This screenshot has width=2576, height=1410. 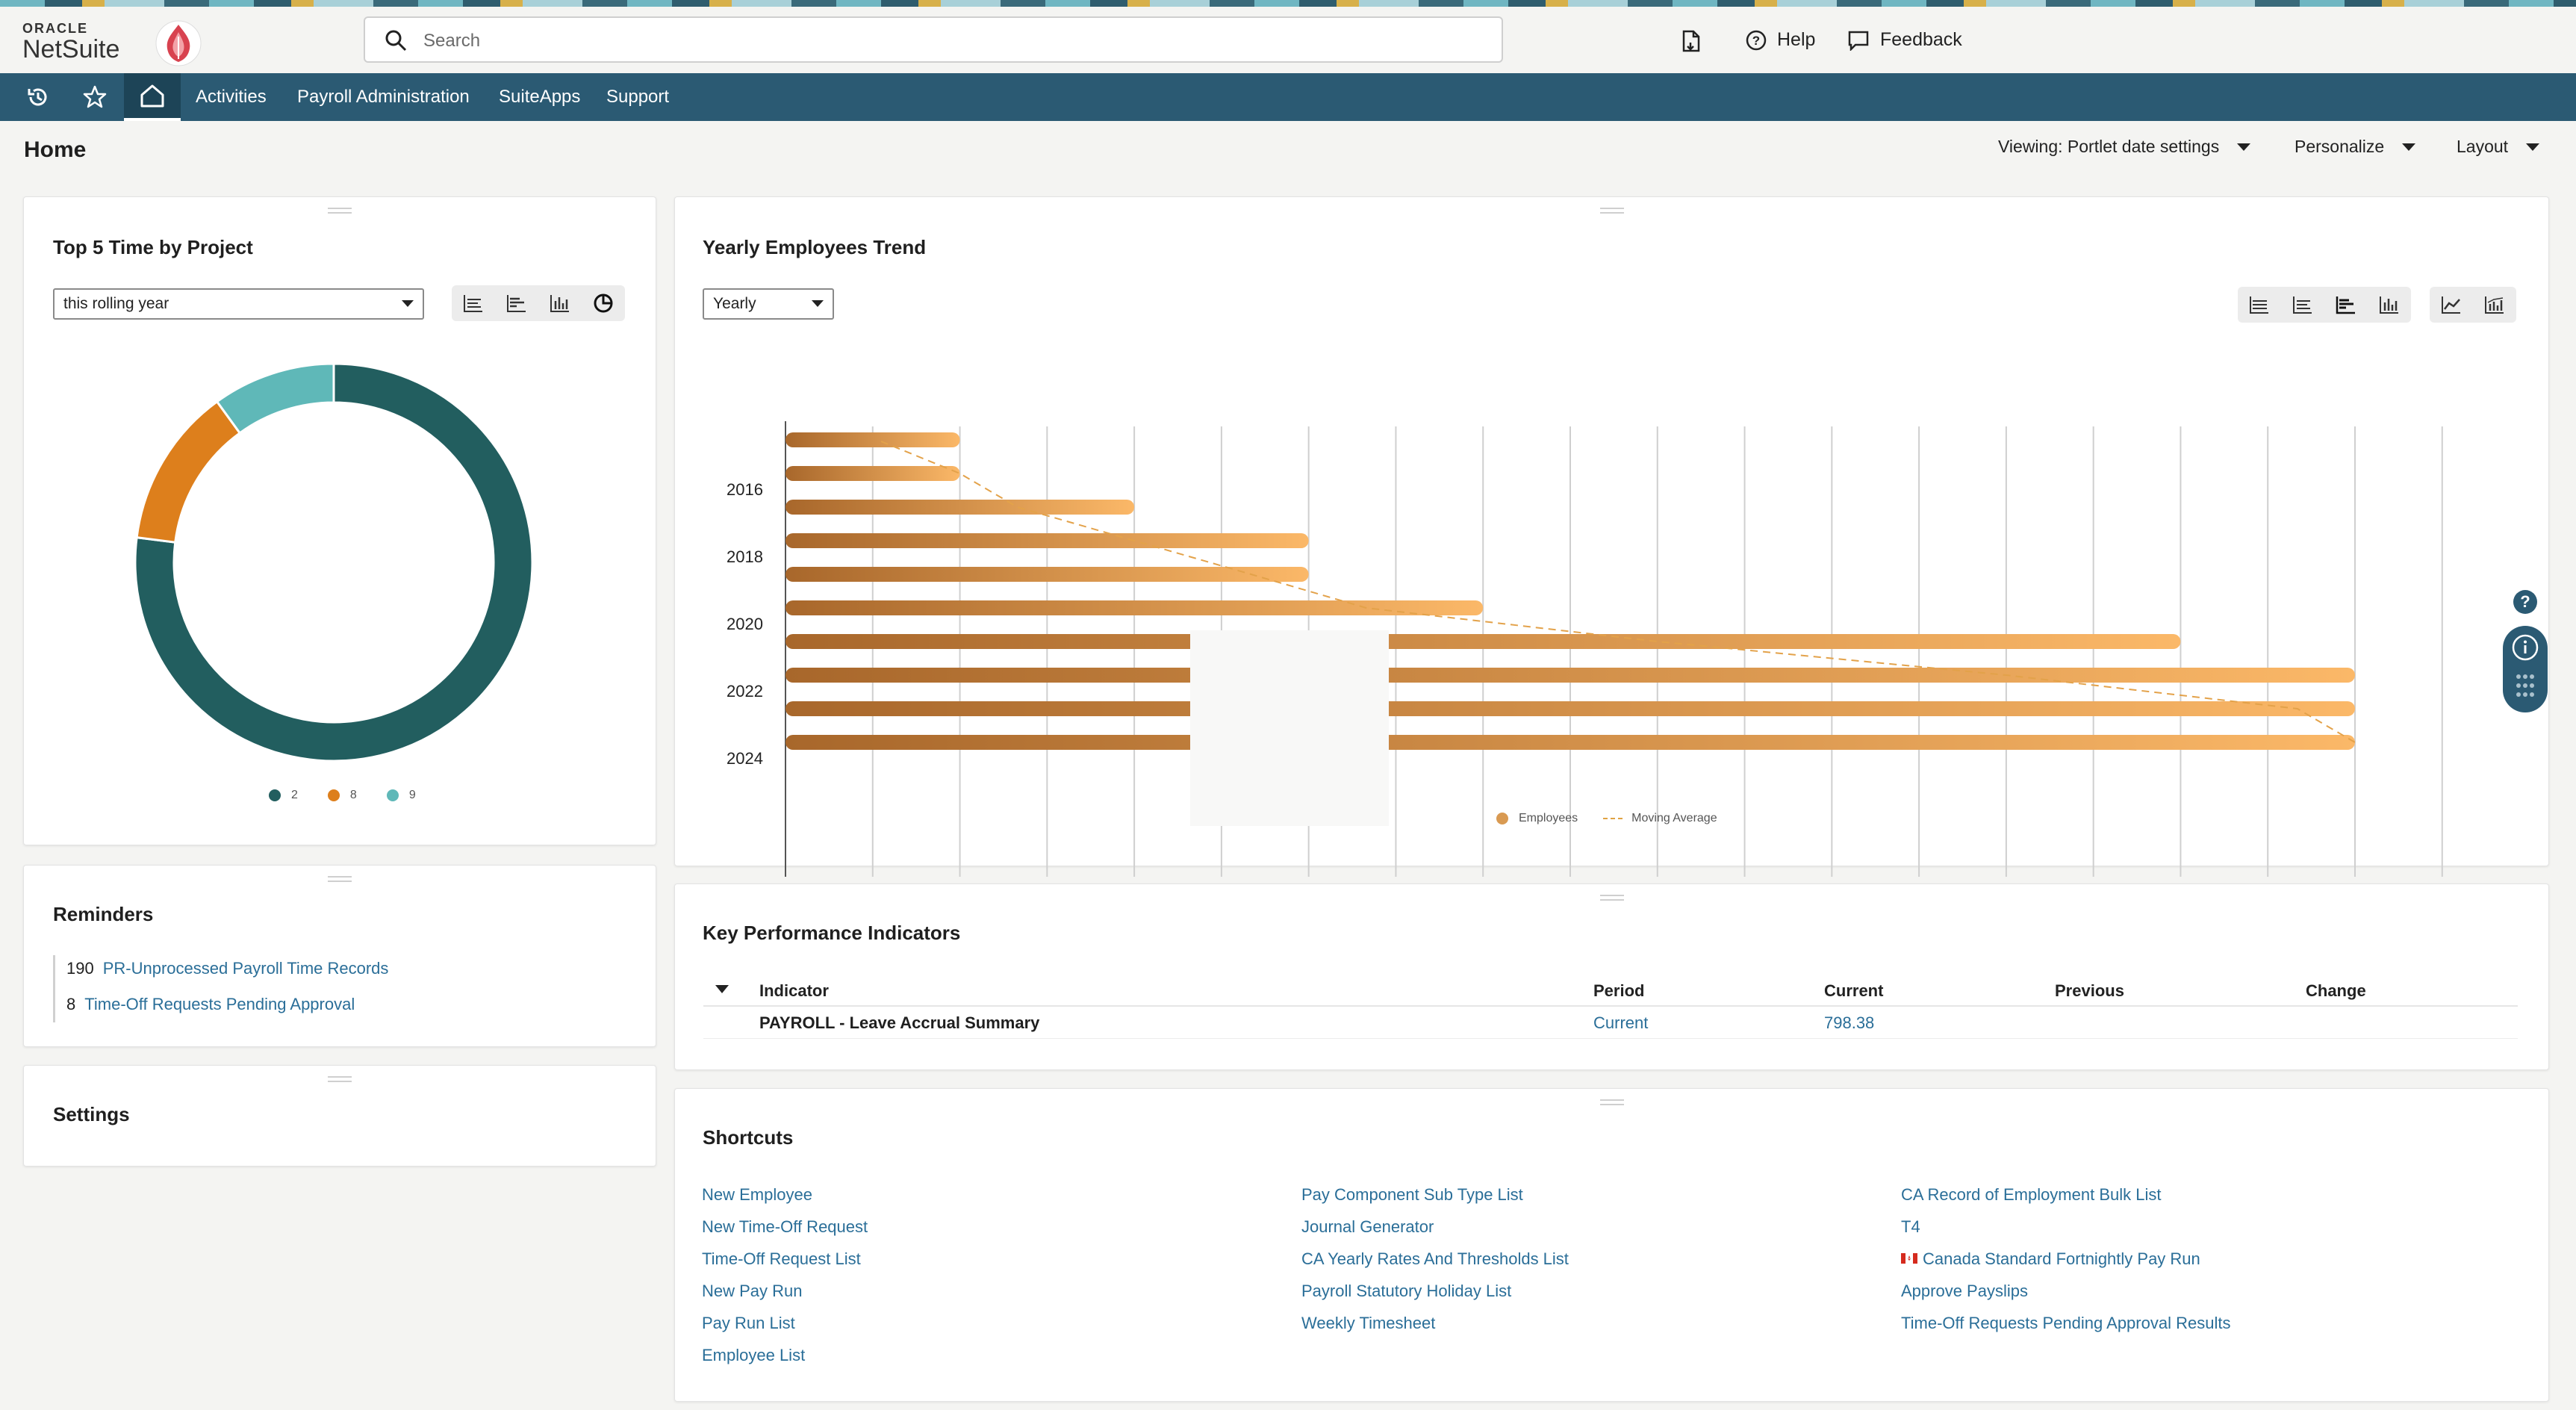 I want to click on moving-average-line, so click(x=1618, y=592).